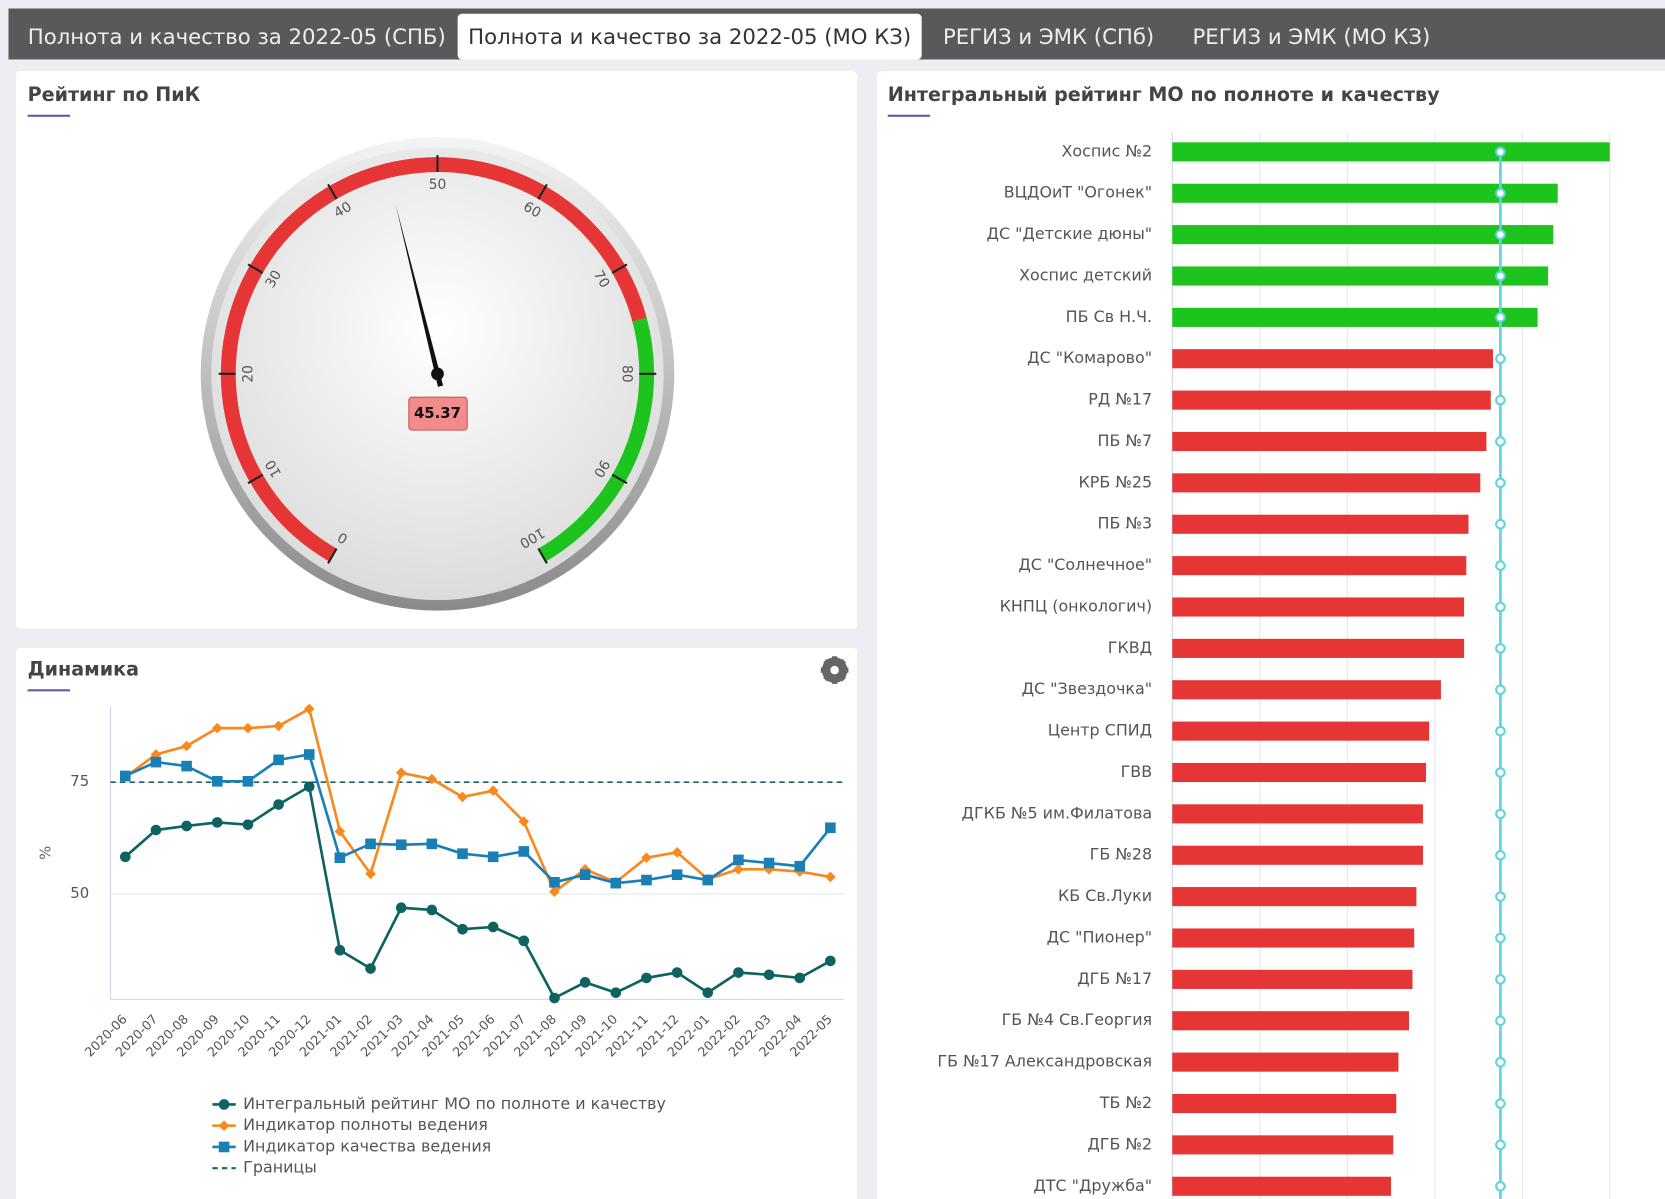 The height and width of the screenshot is (1199, 1665). What do you see at coordinates (626, 374) in the screenshot?
I see `gauge-tick-label: 80` at bounding box center [626, 374].